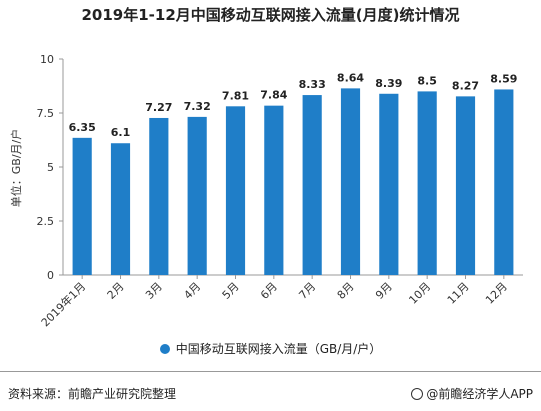  I want to click on x-tick-label: 6月, so click(269, 291).